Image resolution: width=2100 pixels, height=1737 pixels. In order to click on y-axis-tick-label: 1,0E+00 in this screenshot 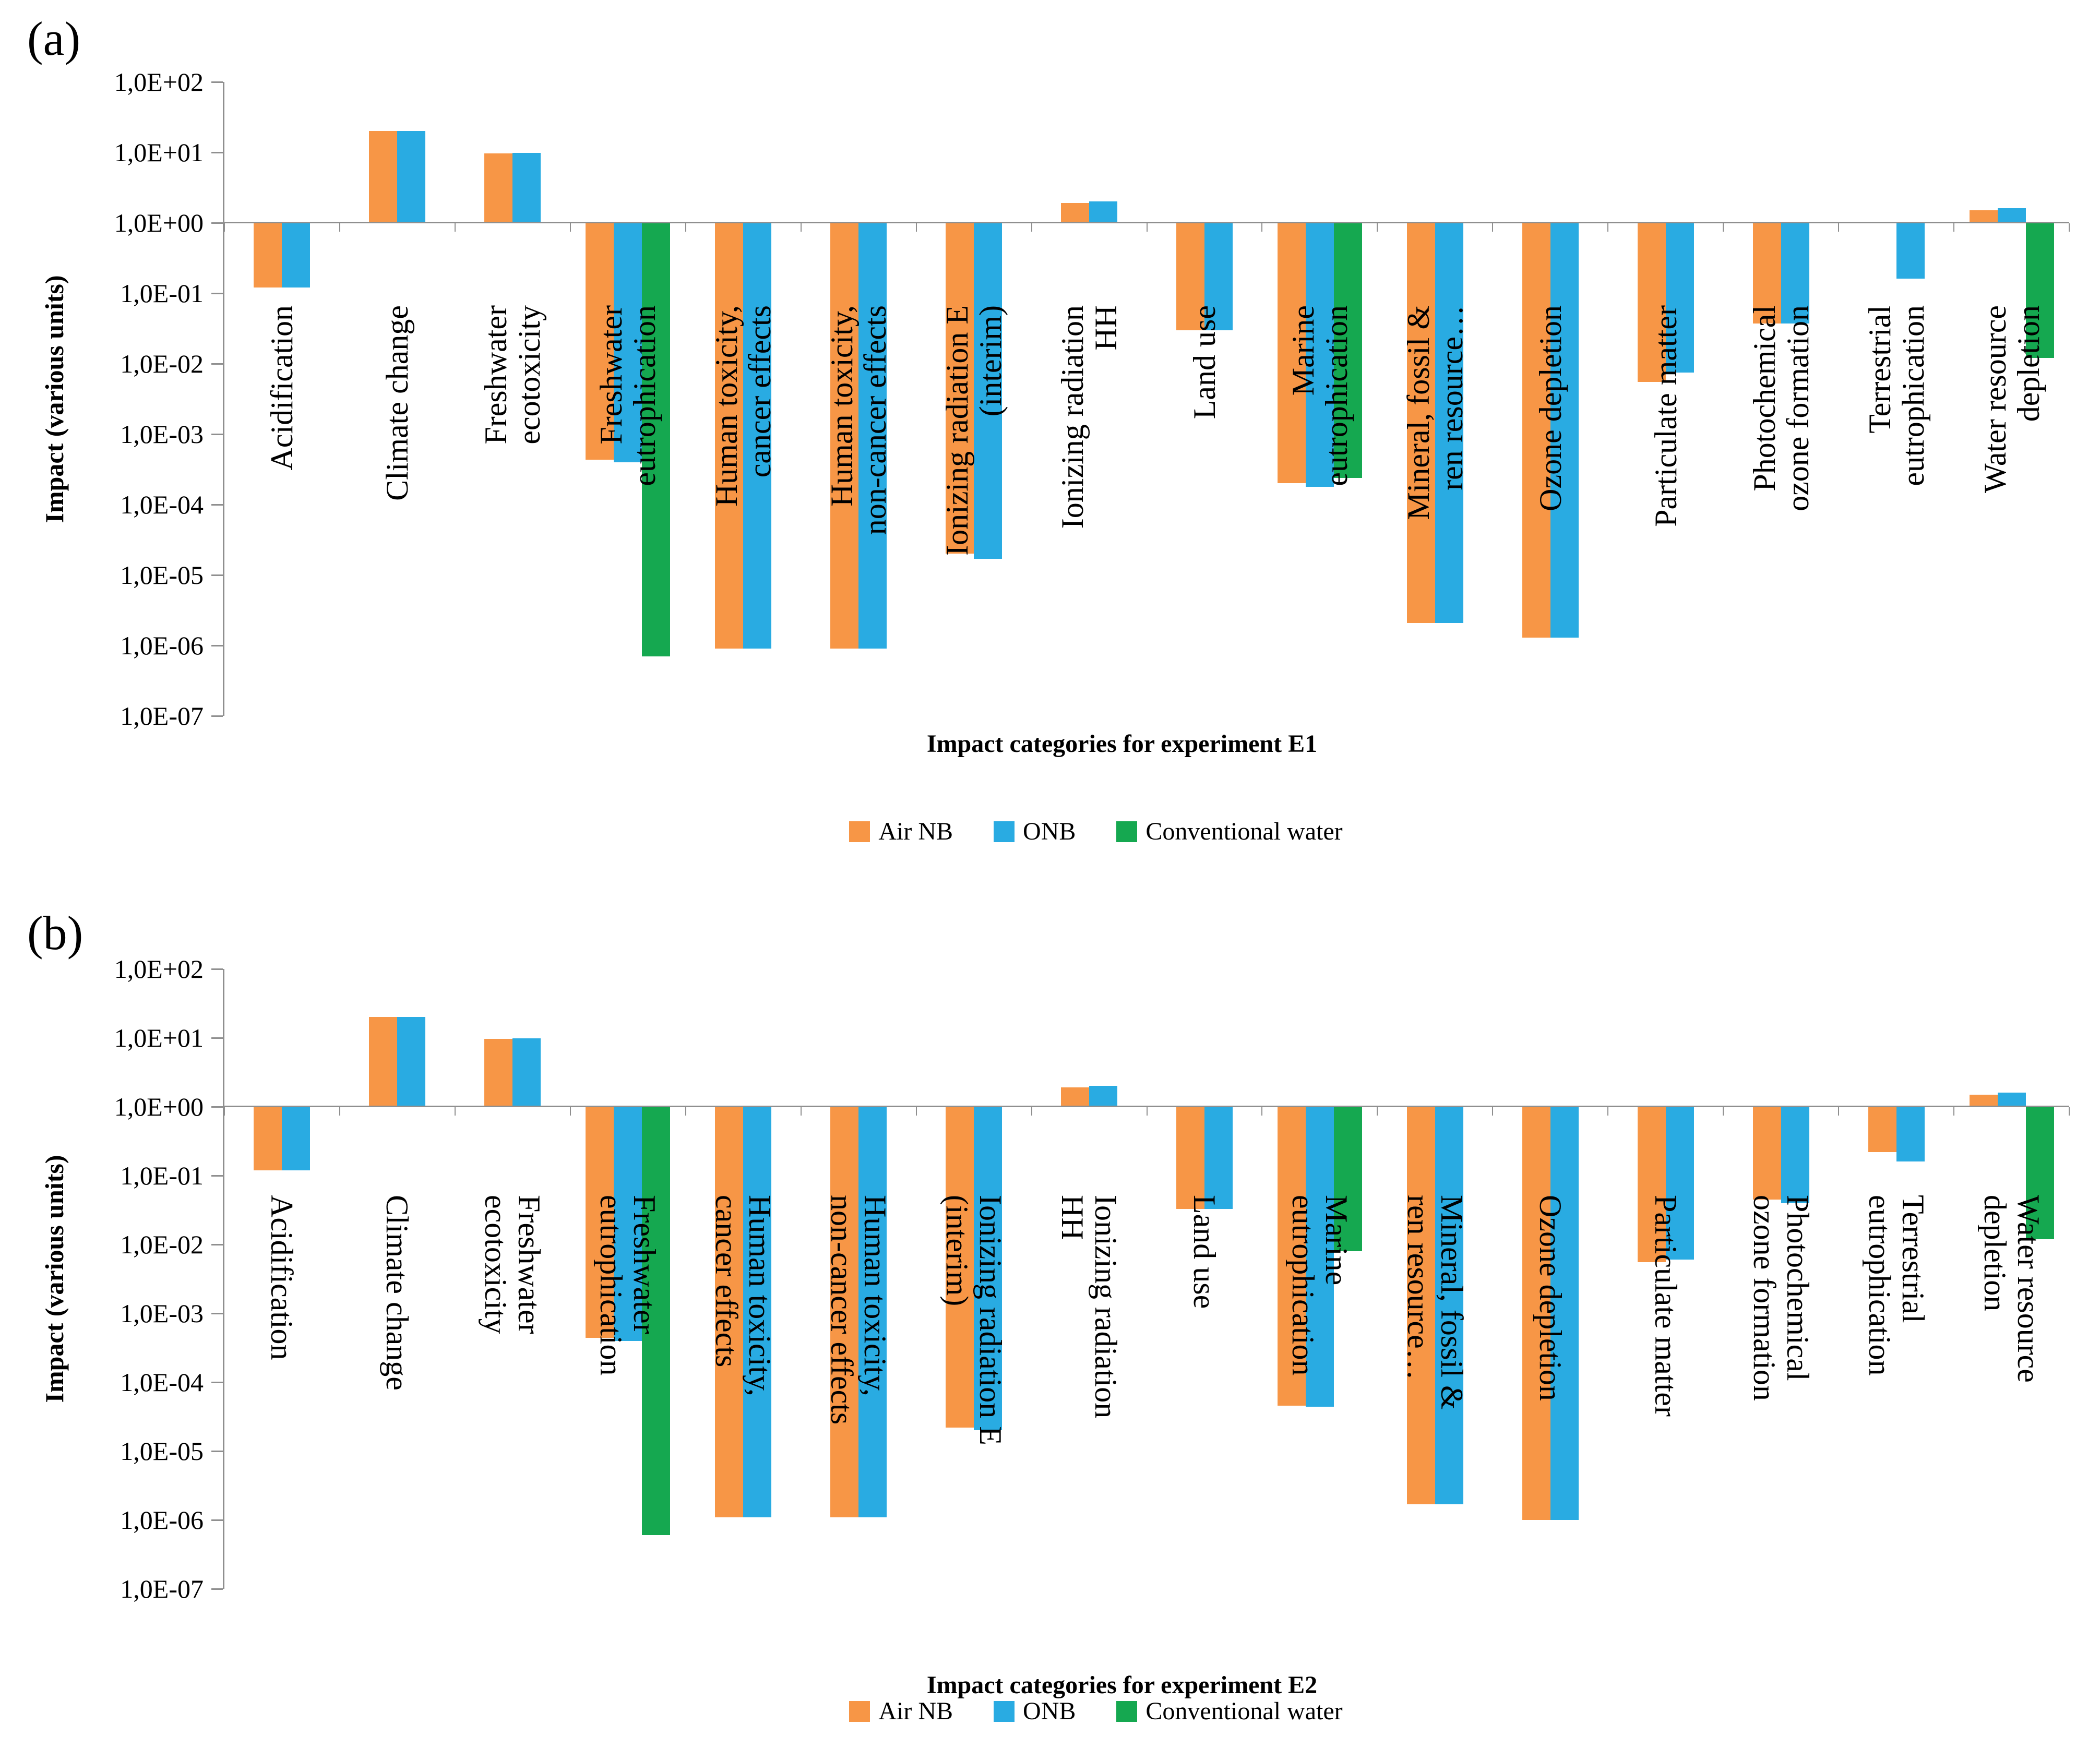, I will do `click(159, 222)`.